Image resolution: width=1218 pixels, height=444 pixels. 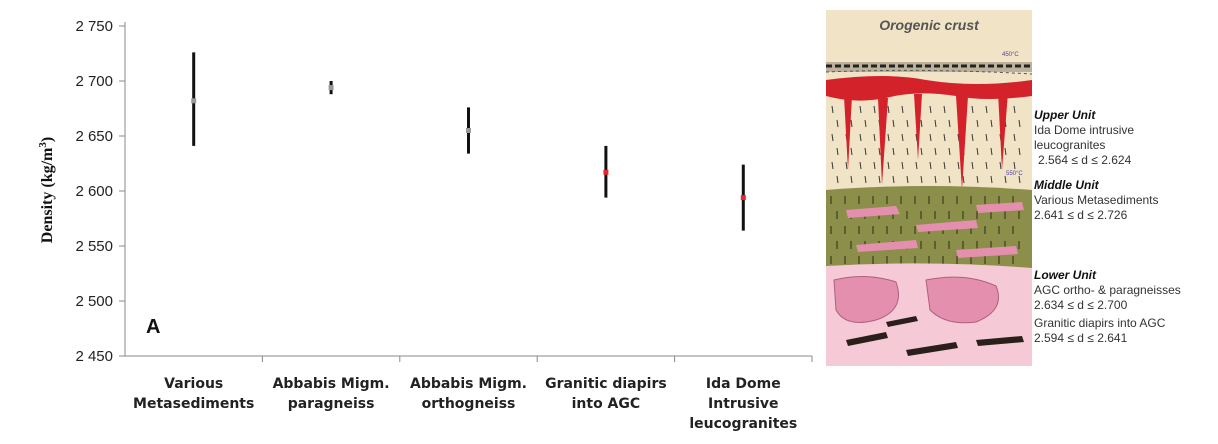 I want to click on isotherm-mid-label: 550°C, so click(x=1014, y=174).